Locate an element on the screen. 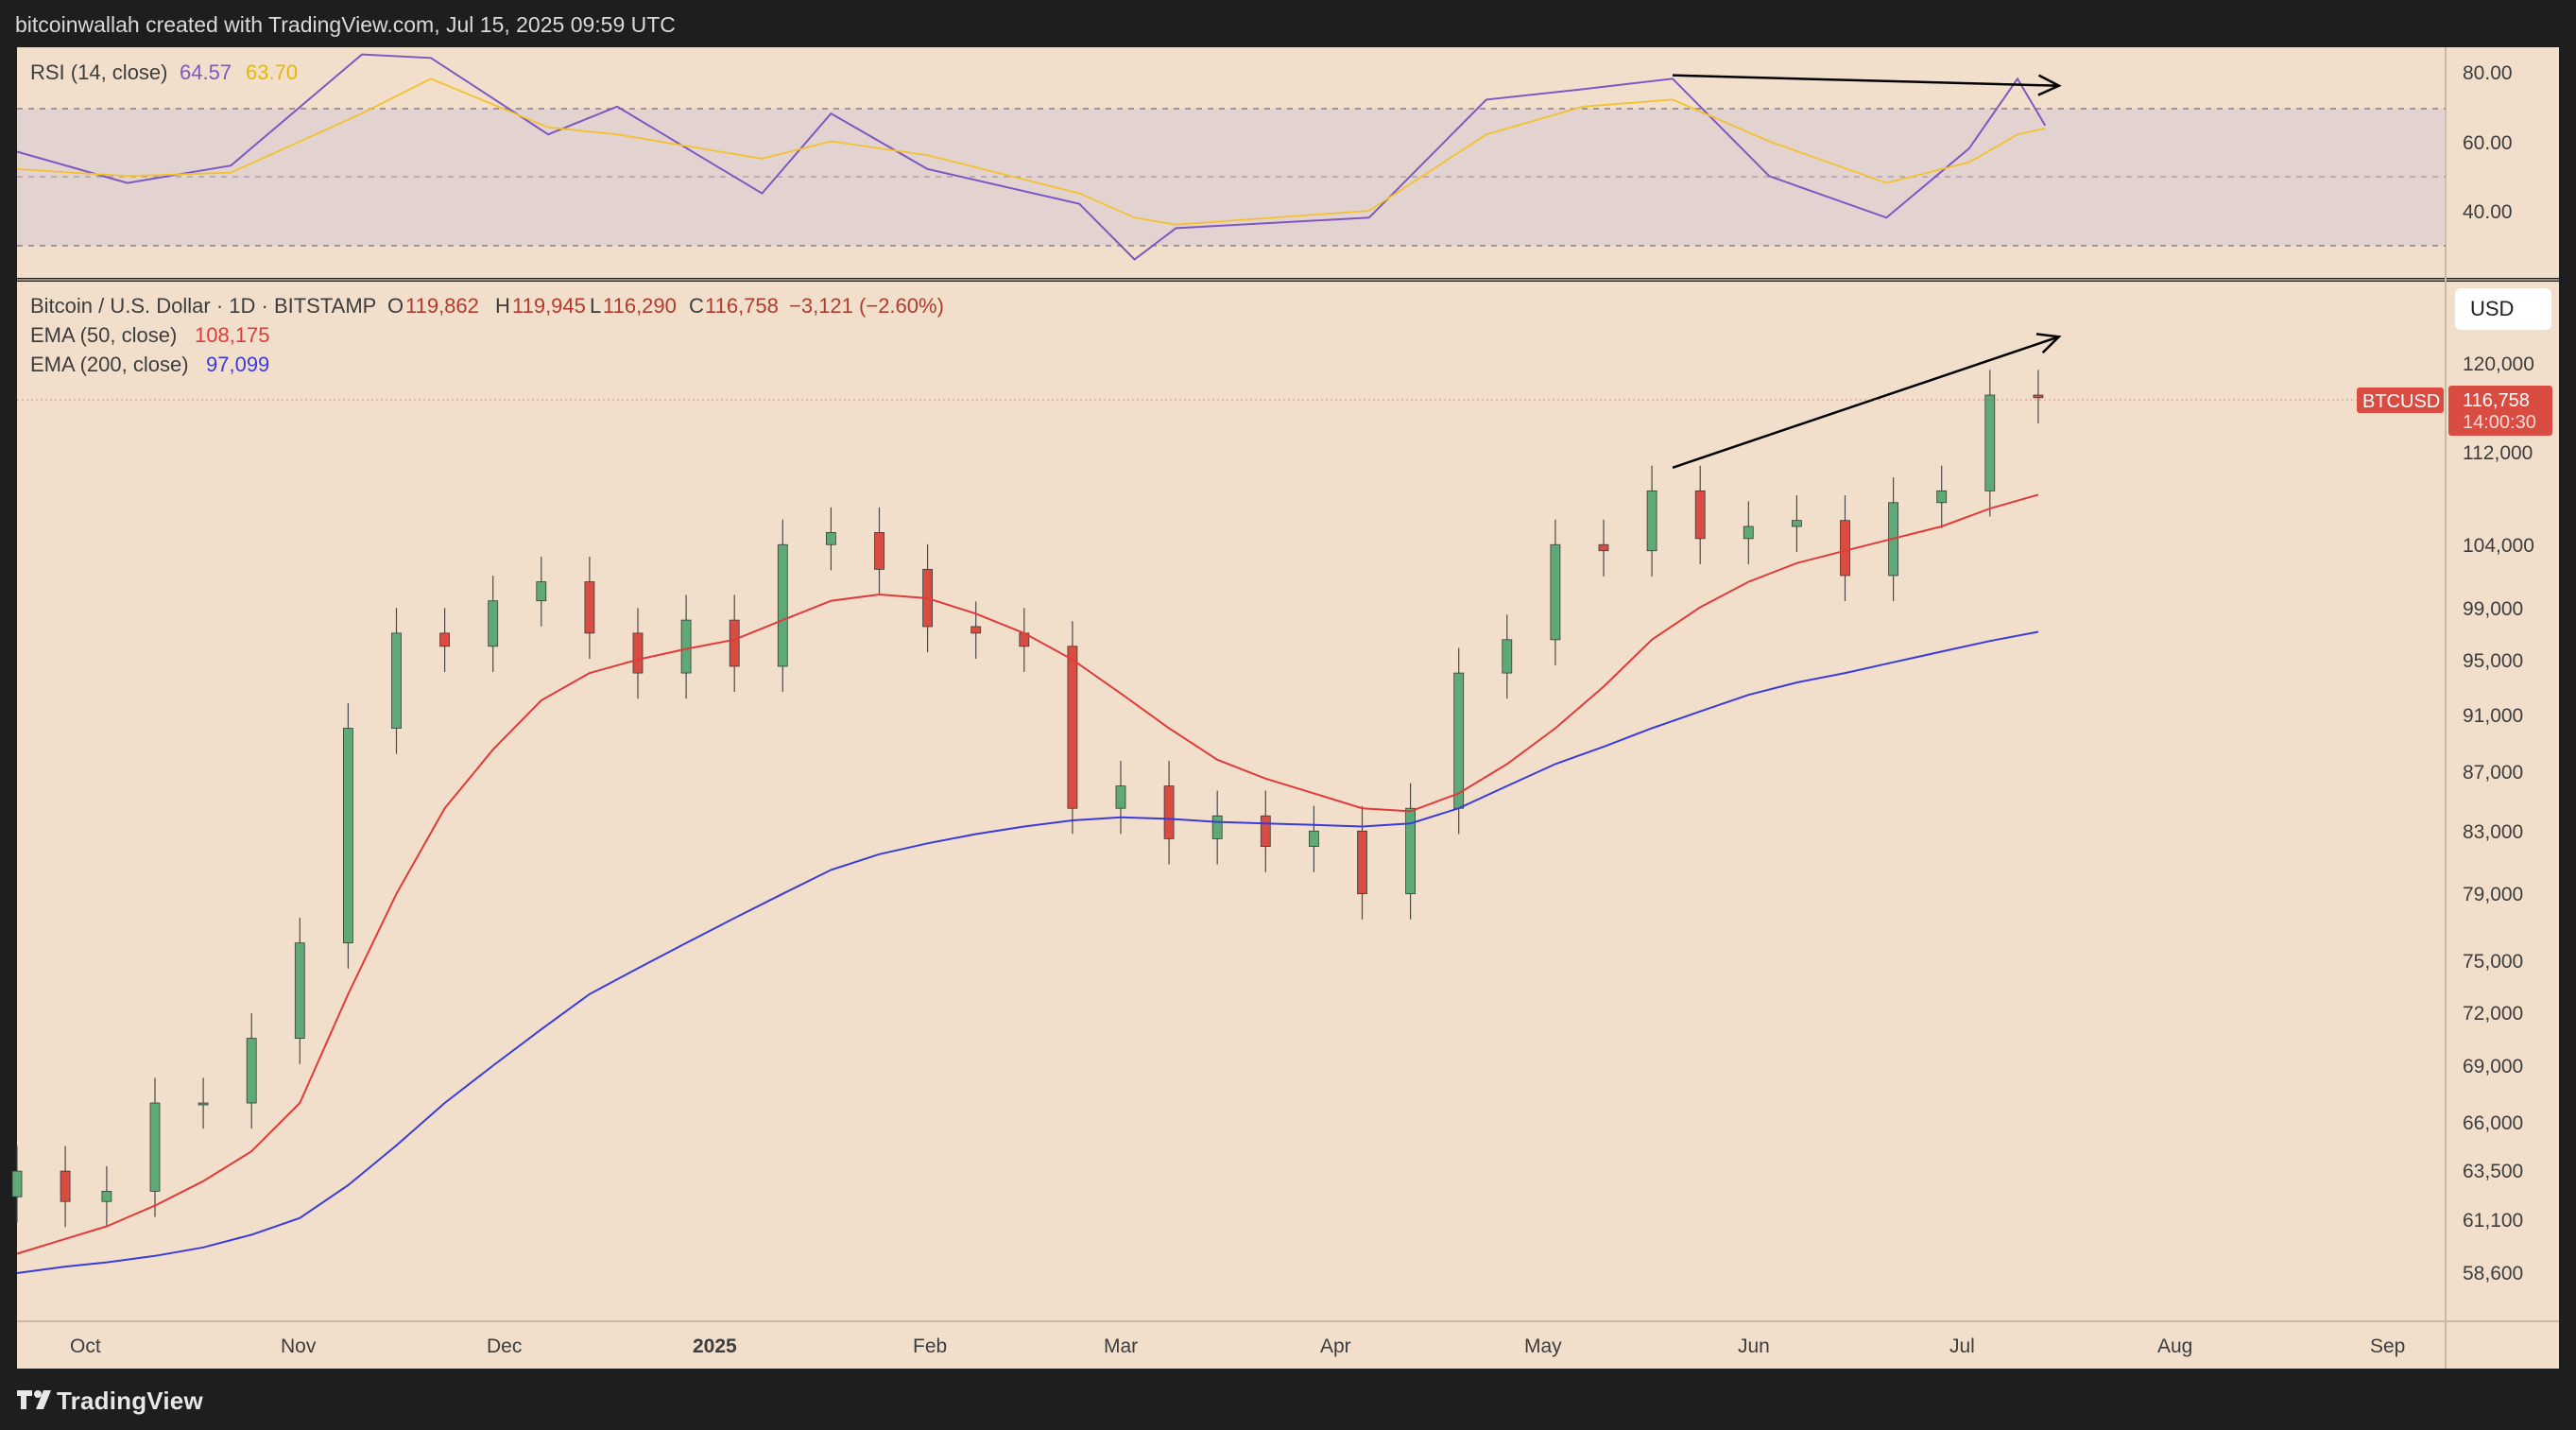  price-axis-label: 66,000 is located at coordinates (2493, 1123).